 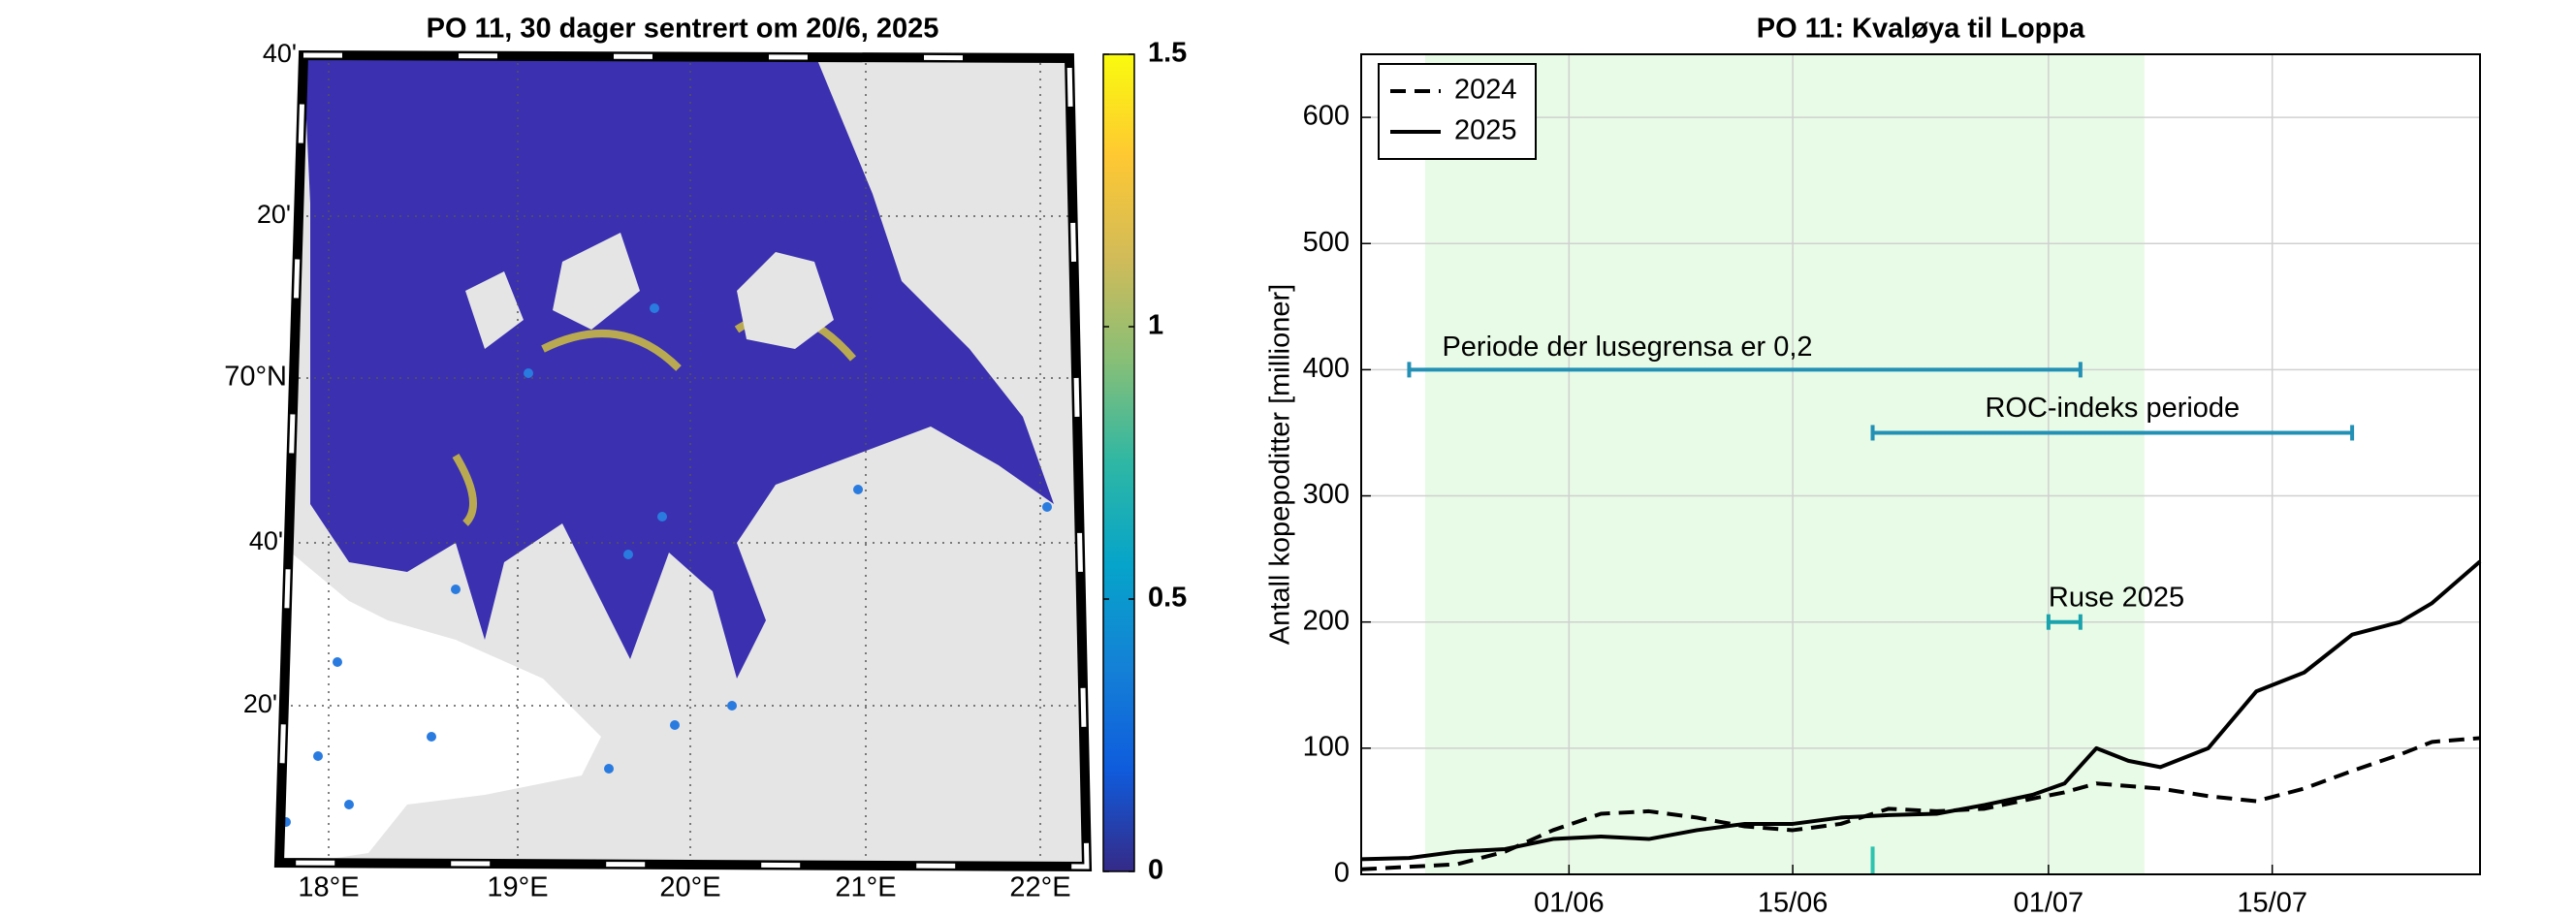 I want to click on chart-title: PO 11: Kvaløya til Loppa, so click(x=1921, y=29).